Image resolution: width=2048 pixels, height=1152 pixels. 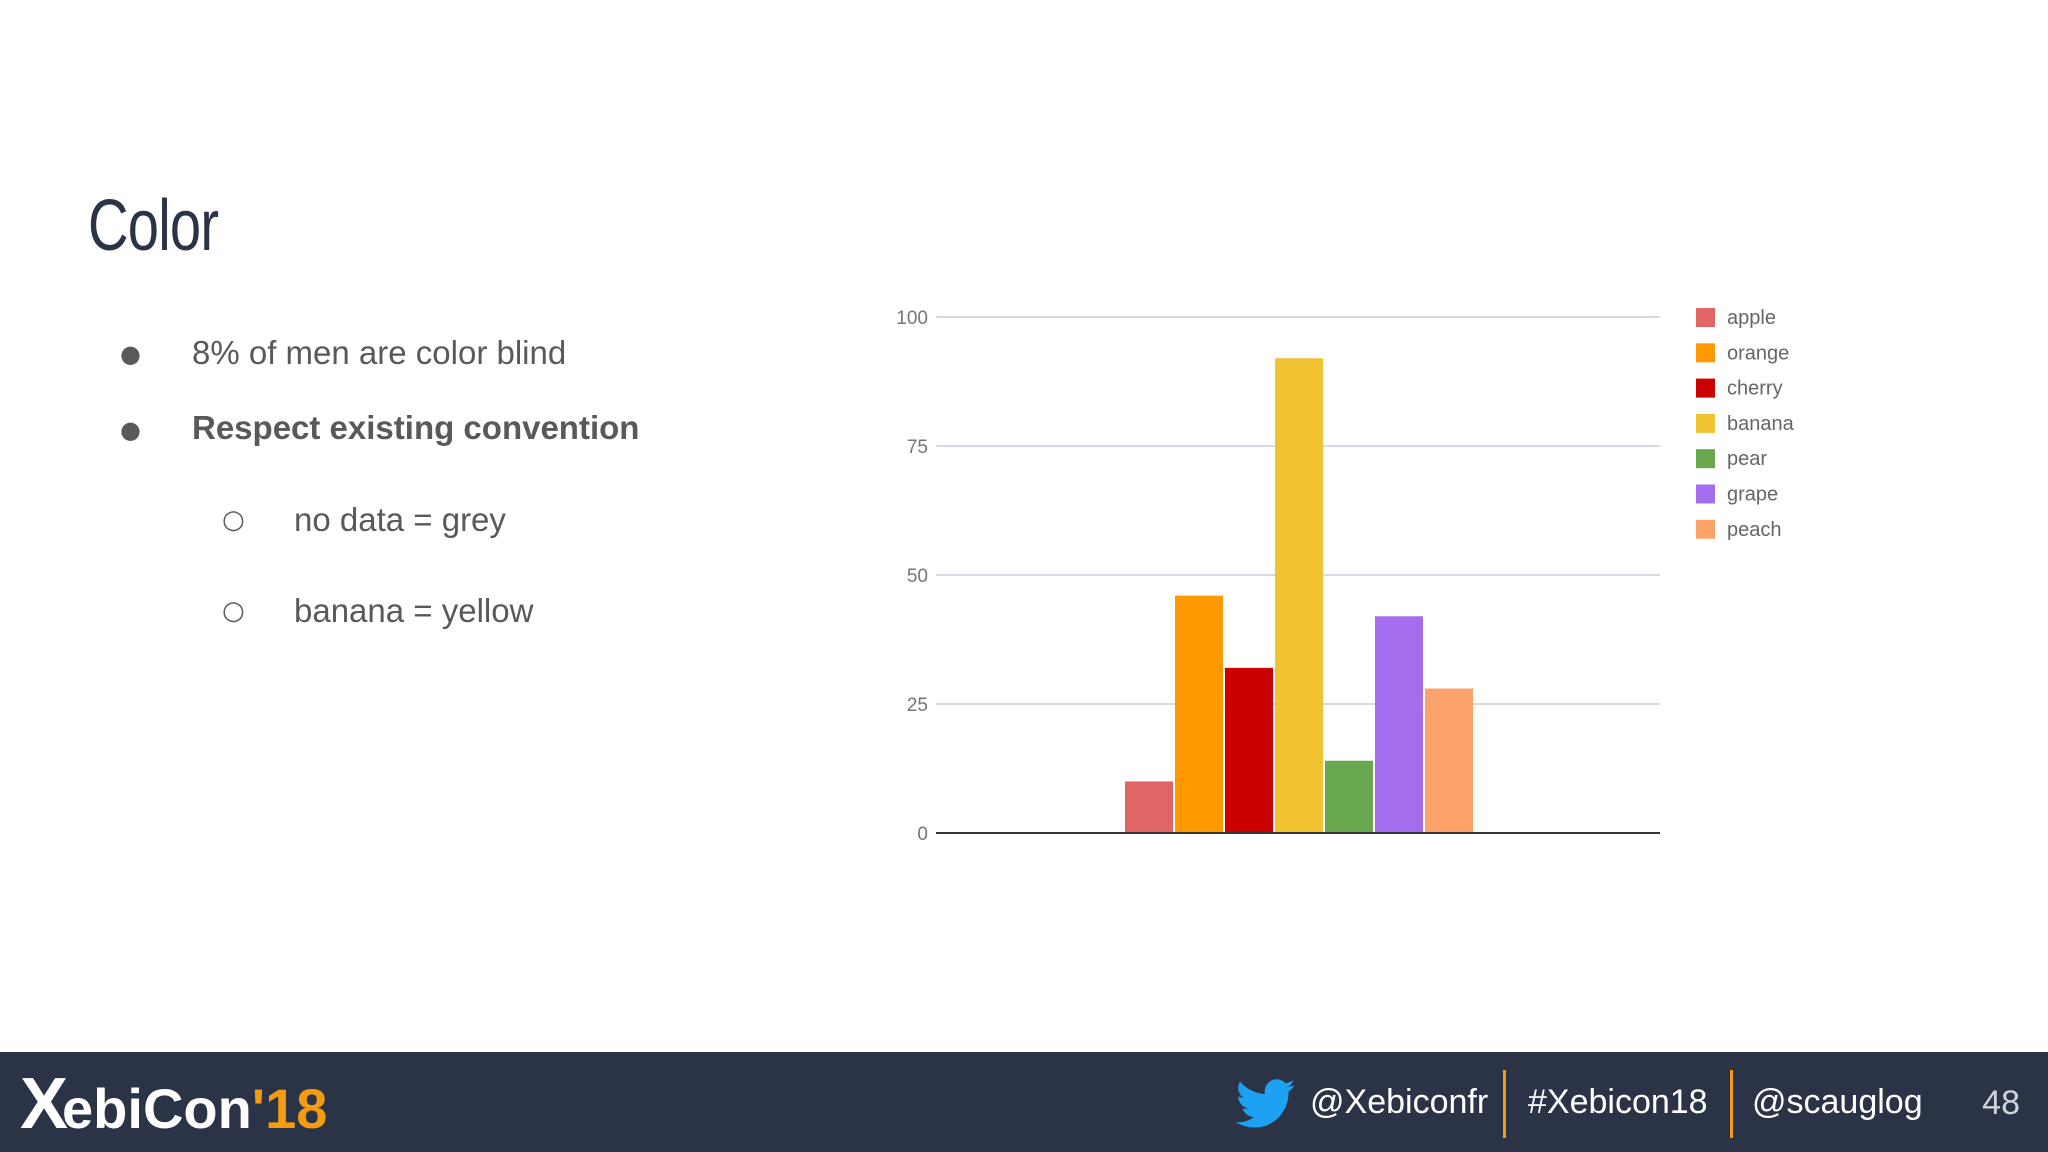 I want to click on legend-swatch-pear, so click(x=1705, y=459).